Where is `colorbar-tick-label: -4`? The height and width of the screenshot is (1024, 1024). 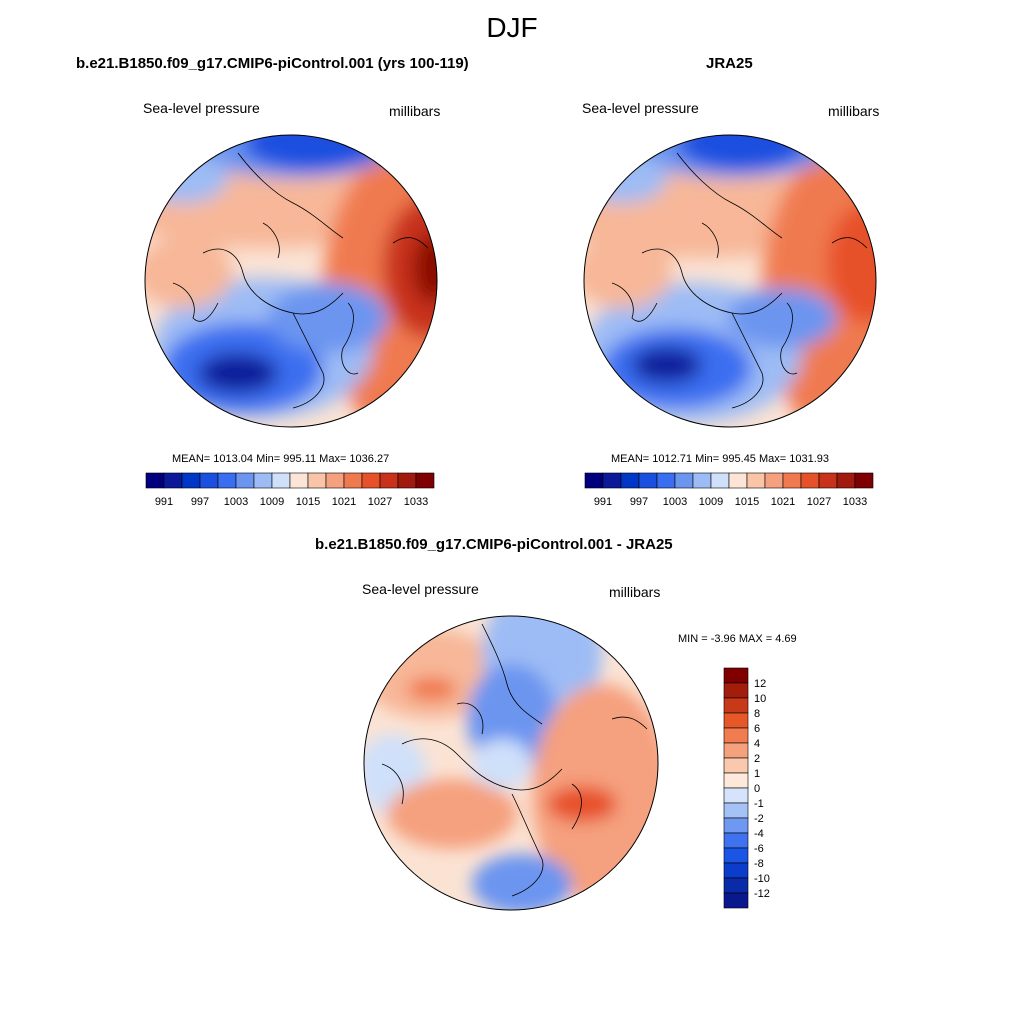
colorbar-tick-label: -4 is located at coordinates (759, 834).